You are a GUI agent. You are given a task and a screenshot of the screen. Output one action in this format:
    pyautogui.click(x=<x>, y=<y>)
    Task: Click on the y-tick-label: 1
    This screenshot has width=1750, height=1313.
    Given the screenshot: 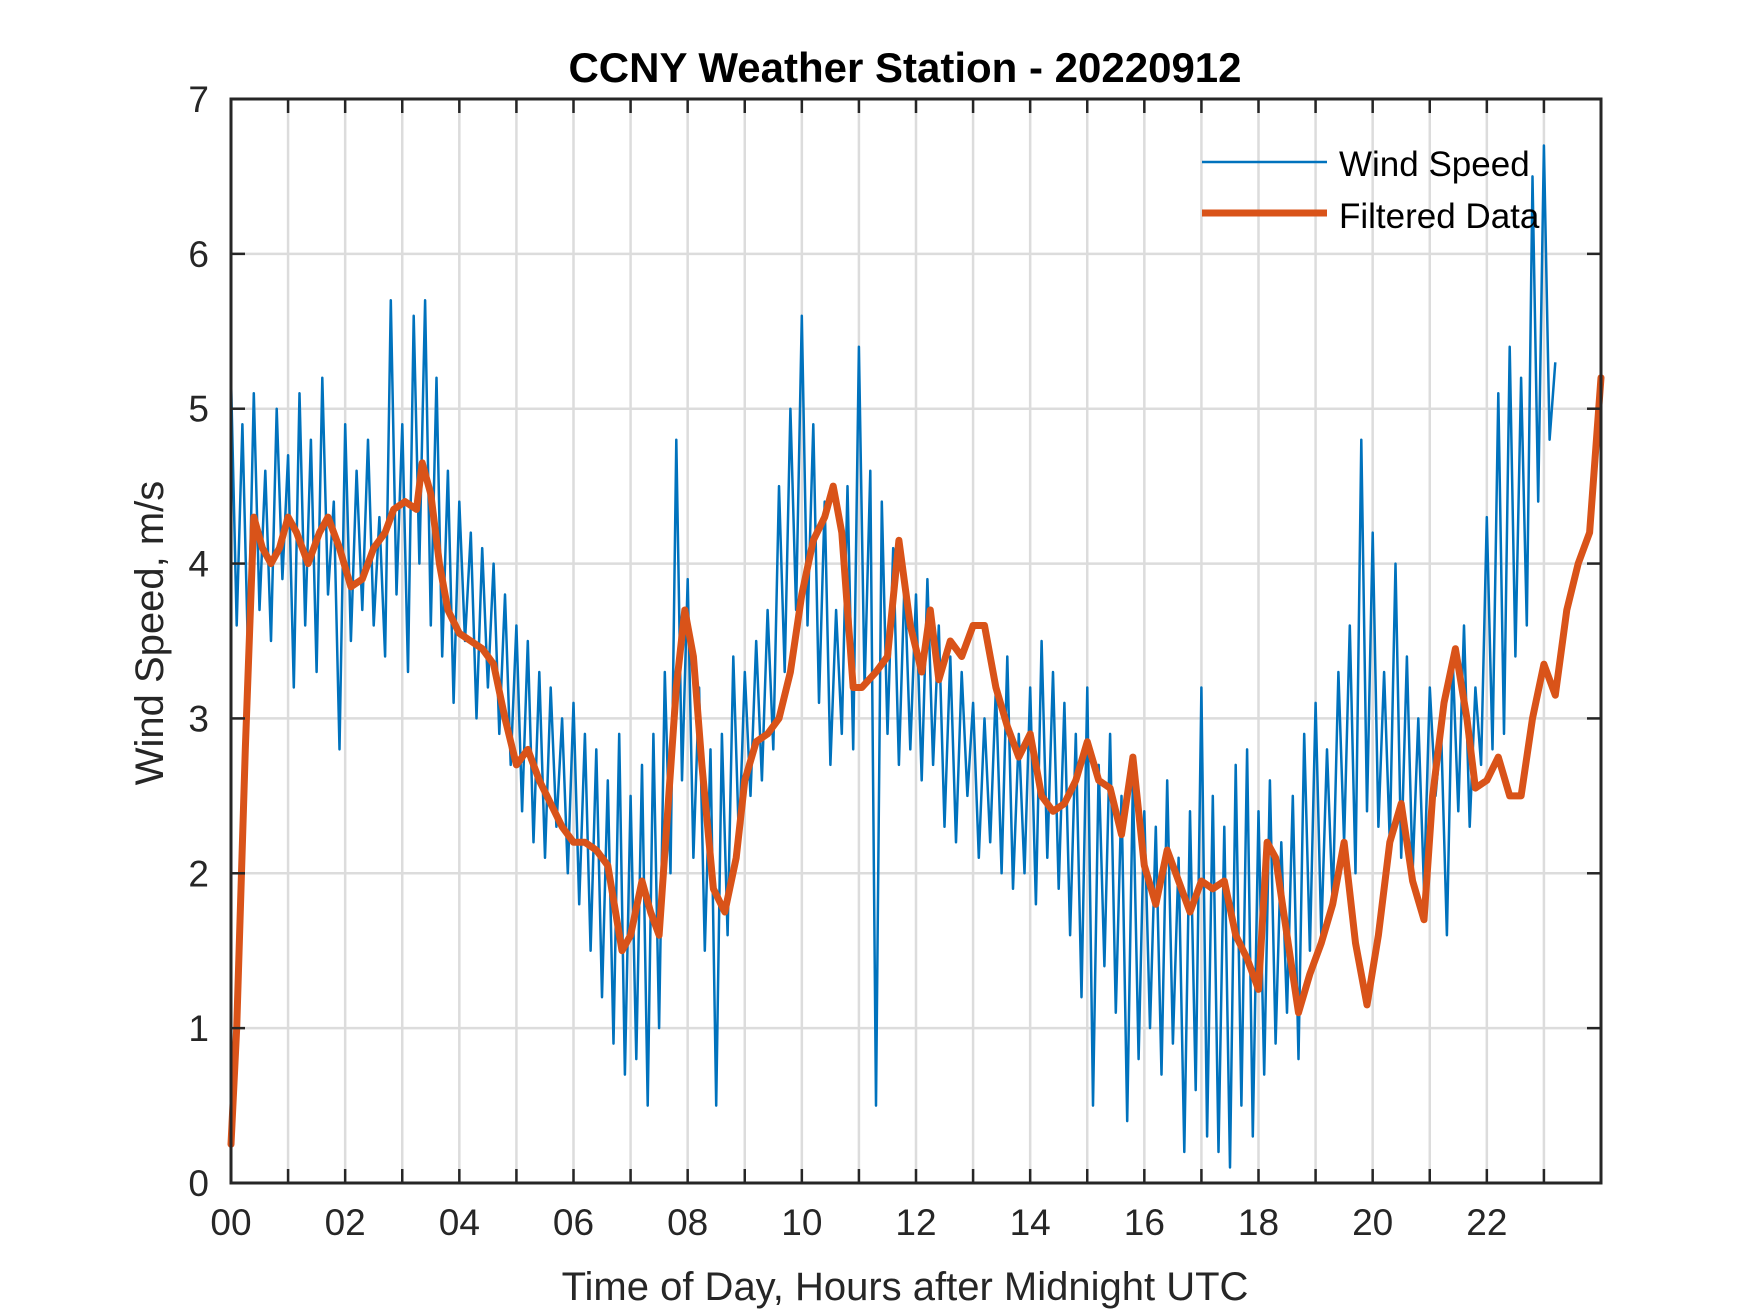 What is the action you would take?
    pyautogui.click(x=198, y=1028)
    